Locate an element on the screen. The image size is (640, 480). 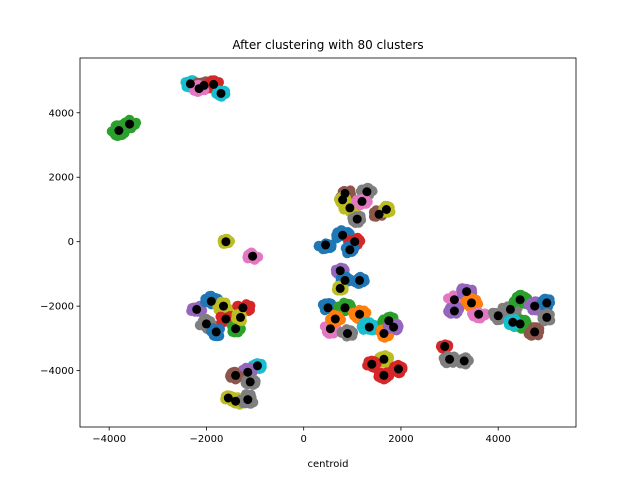
chart-title: After clustering with 80 clusters is located at coordinates (327, 45).